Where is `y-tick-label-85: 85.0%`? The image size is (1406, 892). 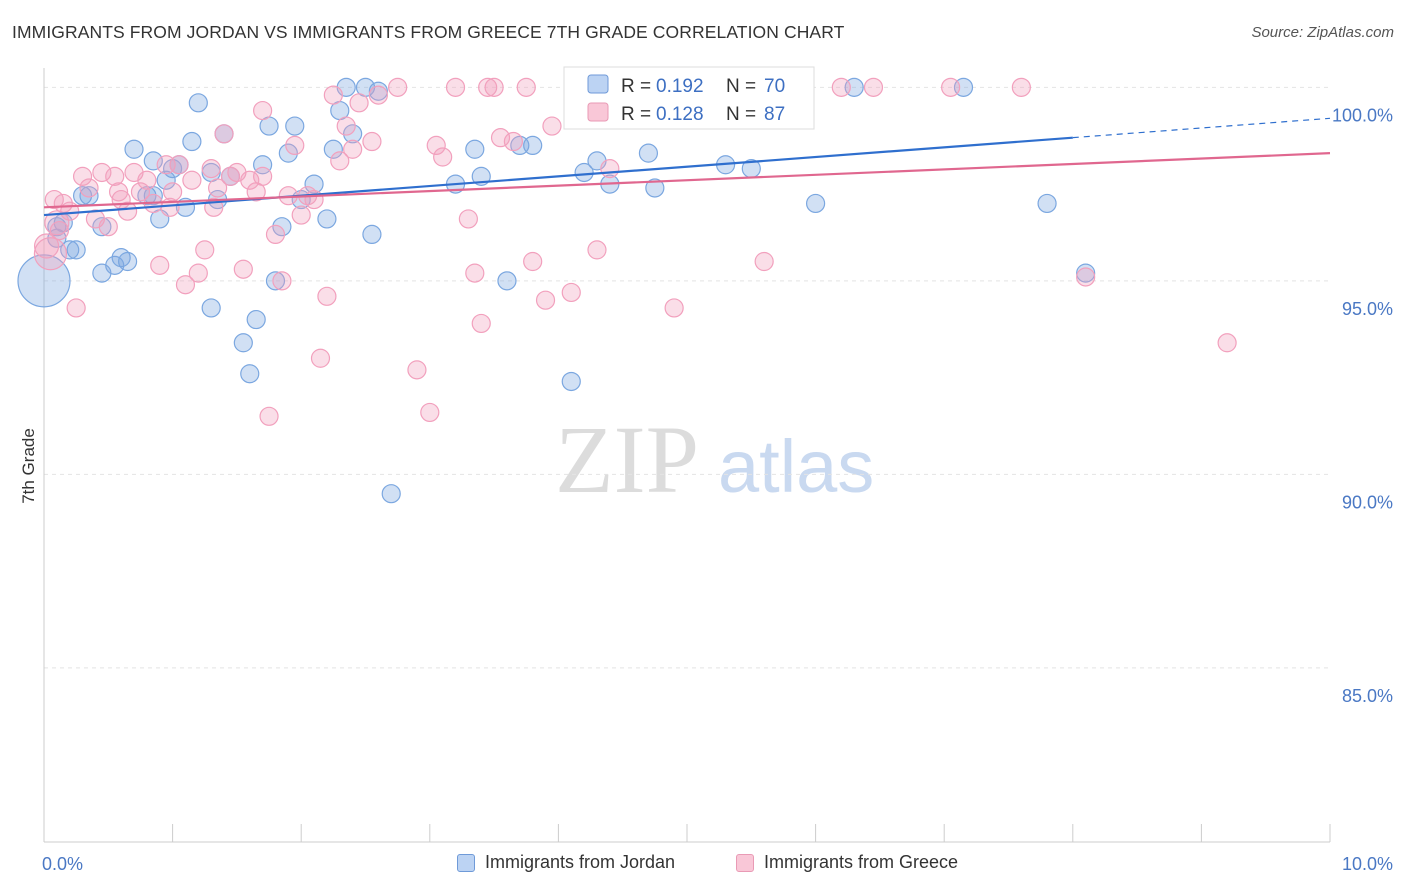 y-tick-label-85: 85.0% is located at coordinates (1367, 696).